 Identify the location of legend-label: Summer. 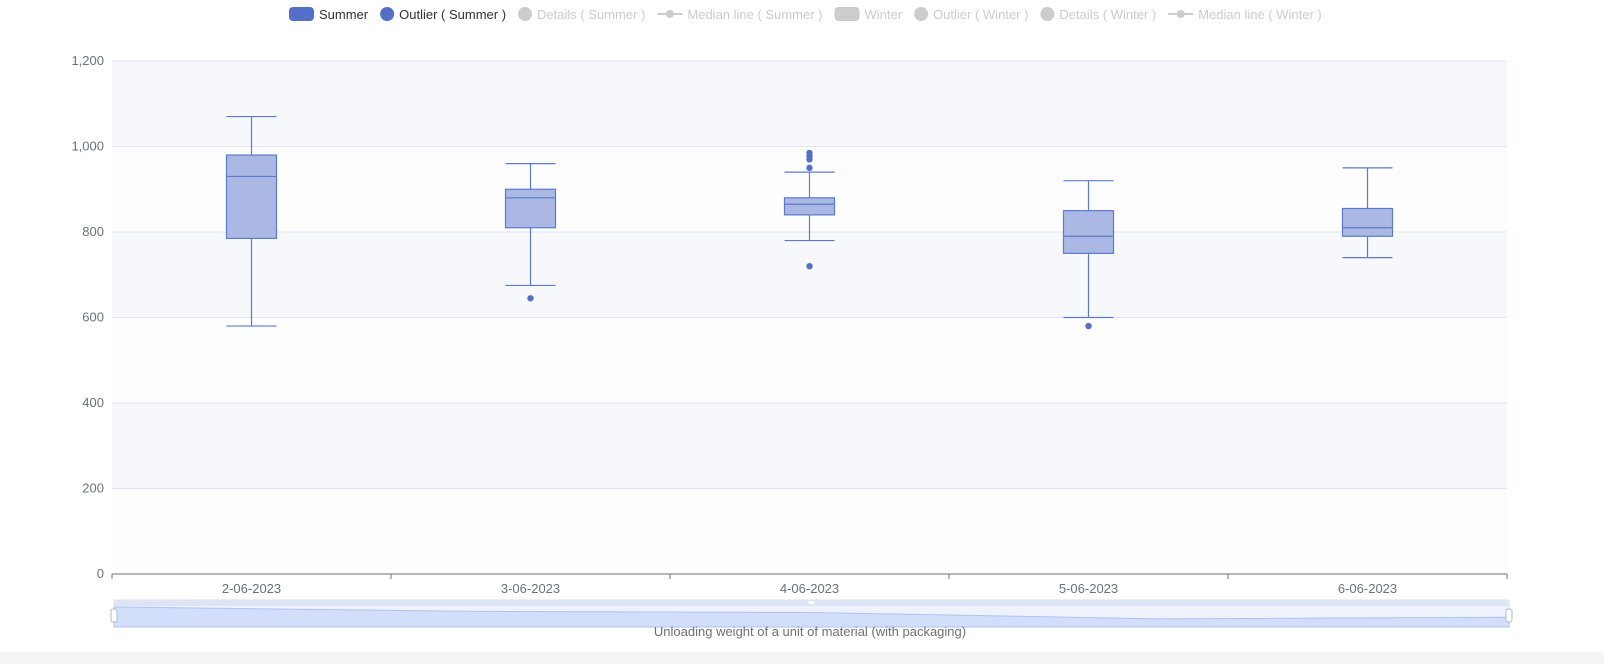
(344, 14).